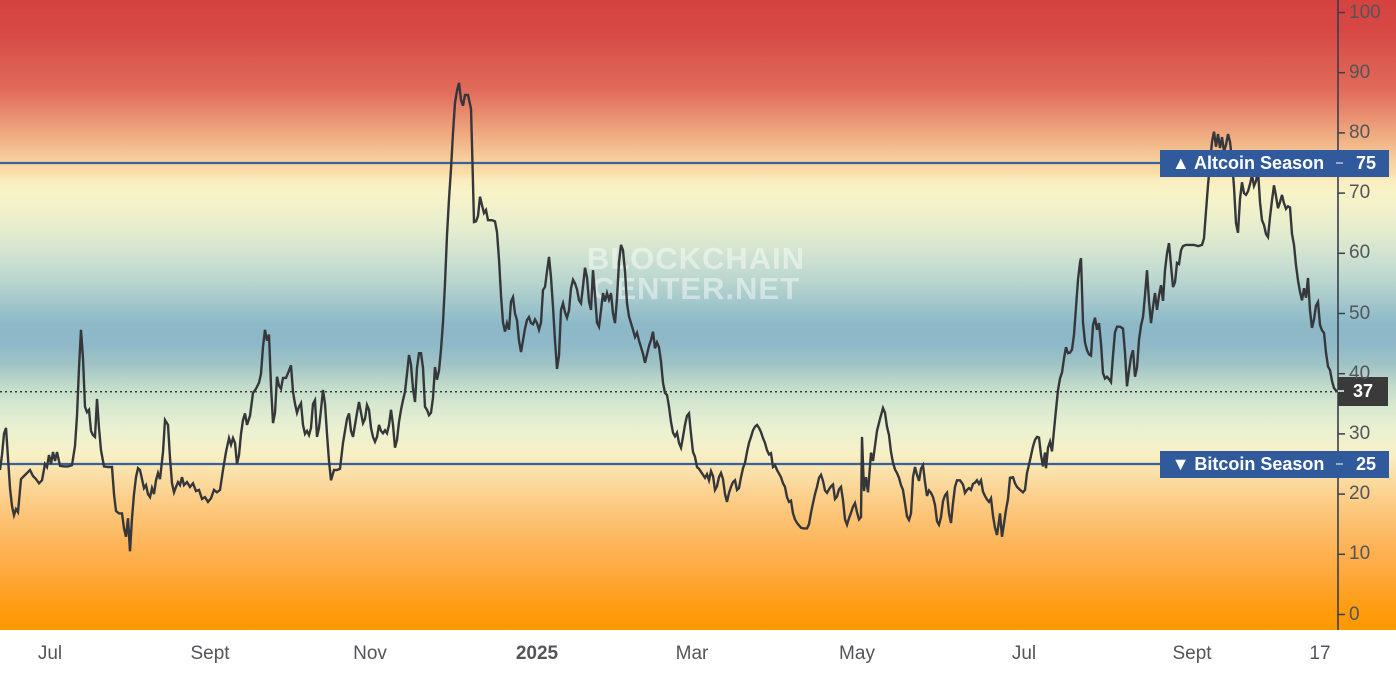 This screenshot has width=1396, height=675. Describe the element at coordinates (1360, 313) in the screenshot. I see `y-tick-label: 50` at that location.